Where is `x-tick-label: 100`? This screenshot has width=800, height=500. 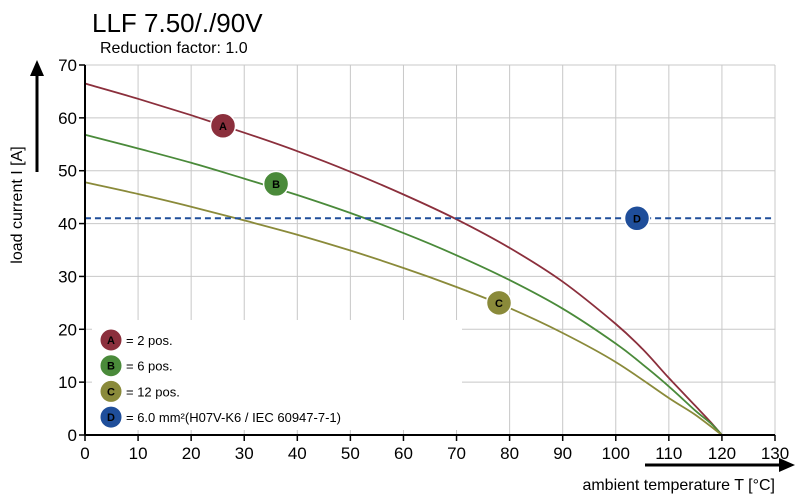
x-tick-label: 100 is located at coordinates (616, 453).